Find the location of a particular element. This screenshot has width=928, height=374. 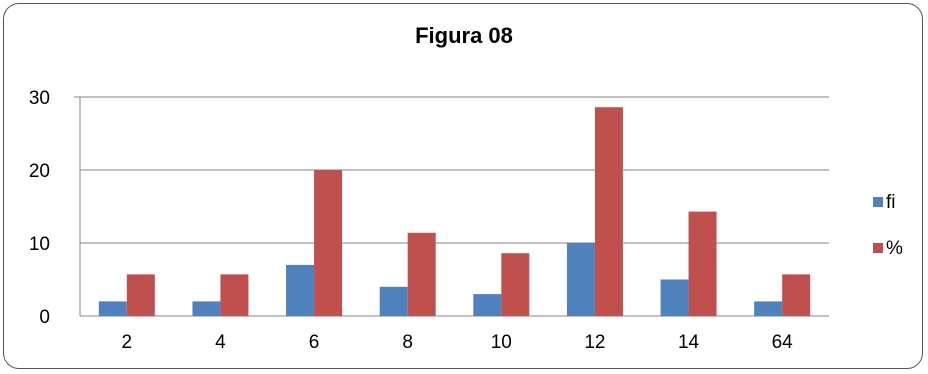

x-tick-label: 2 is located at coordinates (127, 342).